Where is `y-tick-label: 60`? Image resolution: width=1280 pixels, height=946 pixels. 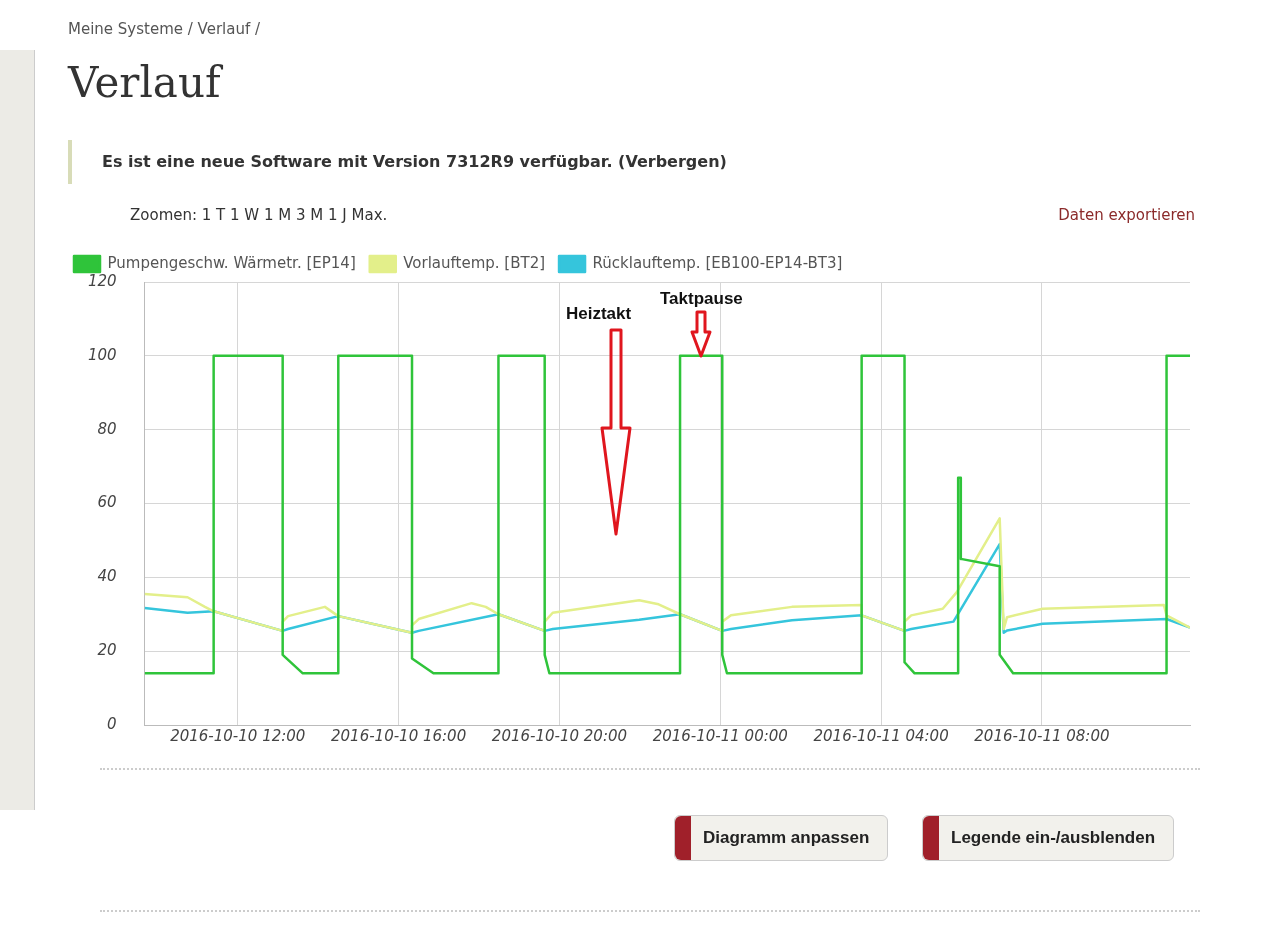 y-tick-label: 60 is located at coordinates (107, 502).